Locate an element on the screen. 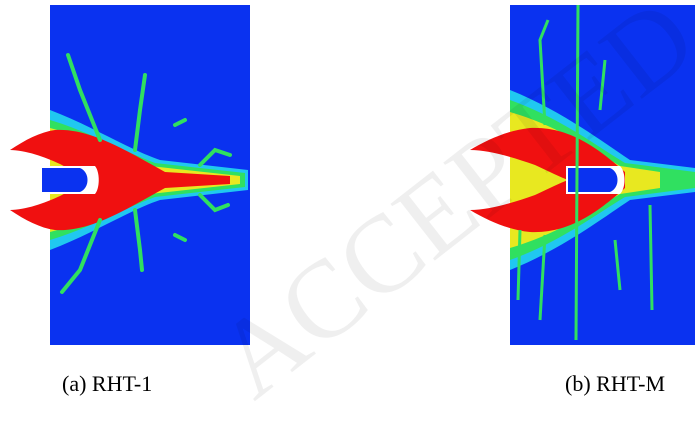  caption: (a) RHT-1 is located at coordinates (107, 383).